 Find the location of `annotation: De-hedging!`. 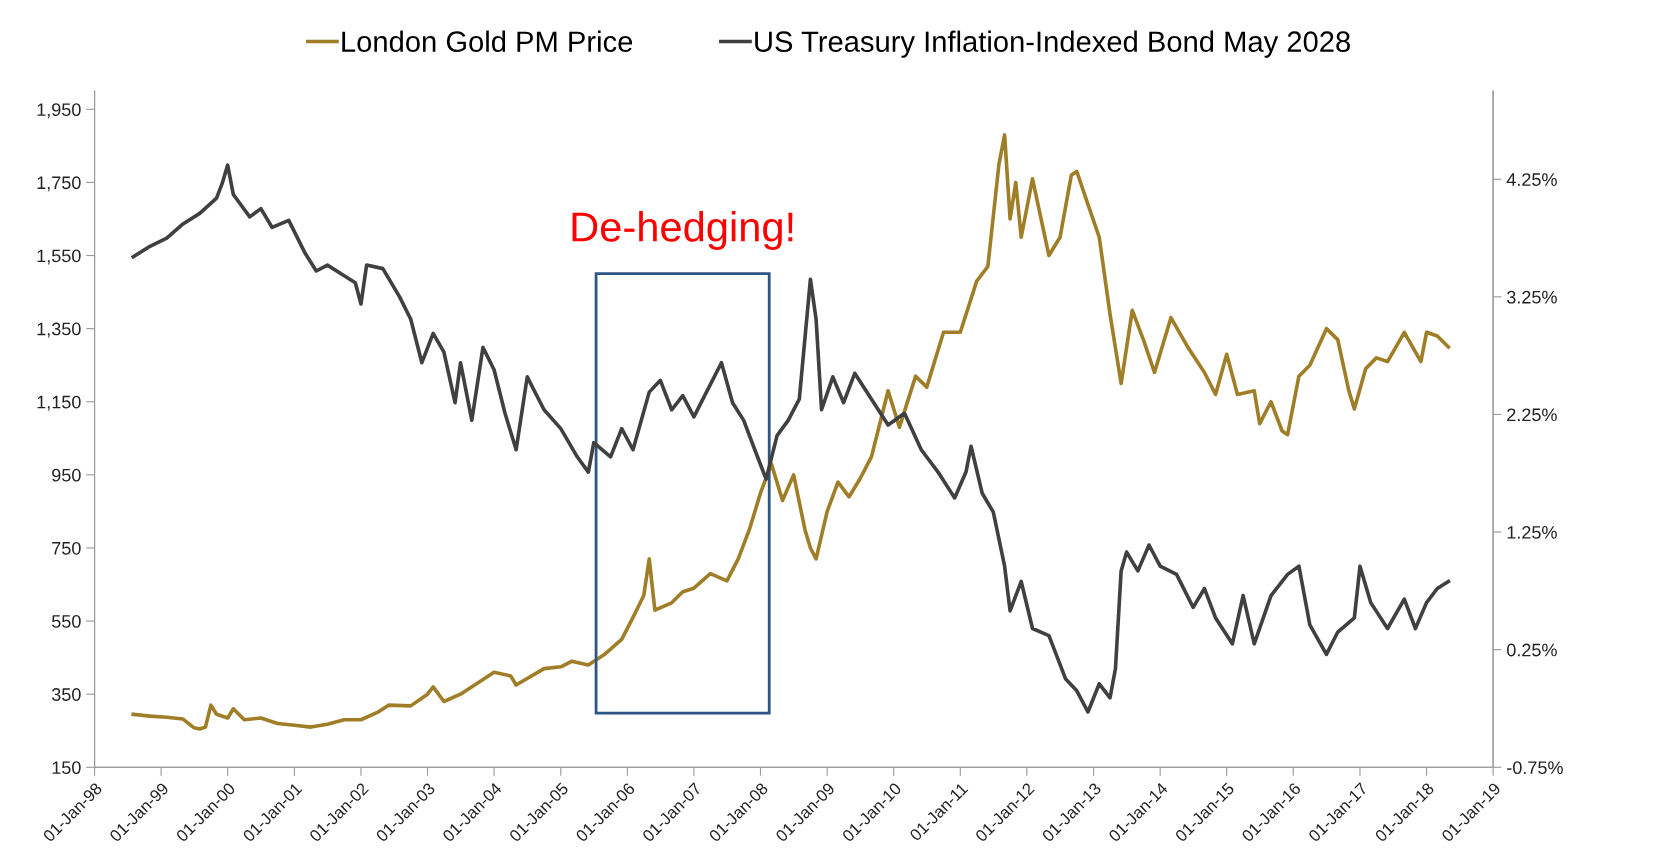

annotation: De-hedging! is located at coordinates (682, 230).